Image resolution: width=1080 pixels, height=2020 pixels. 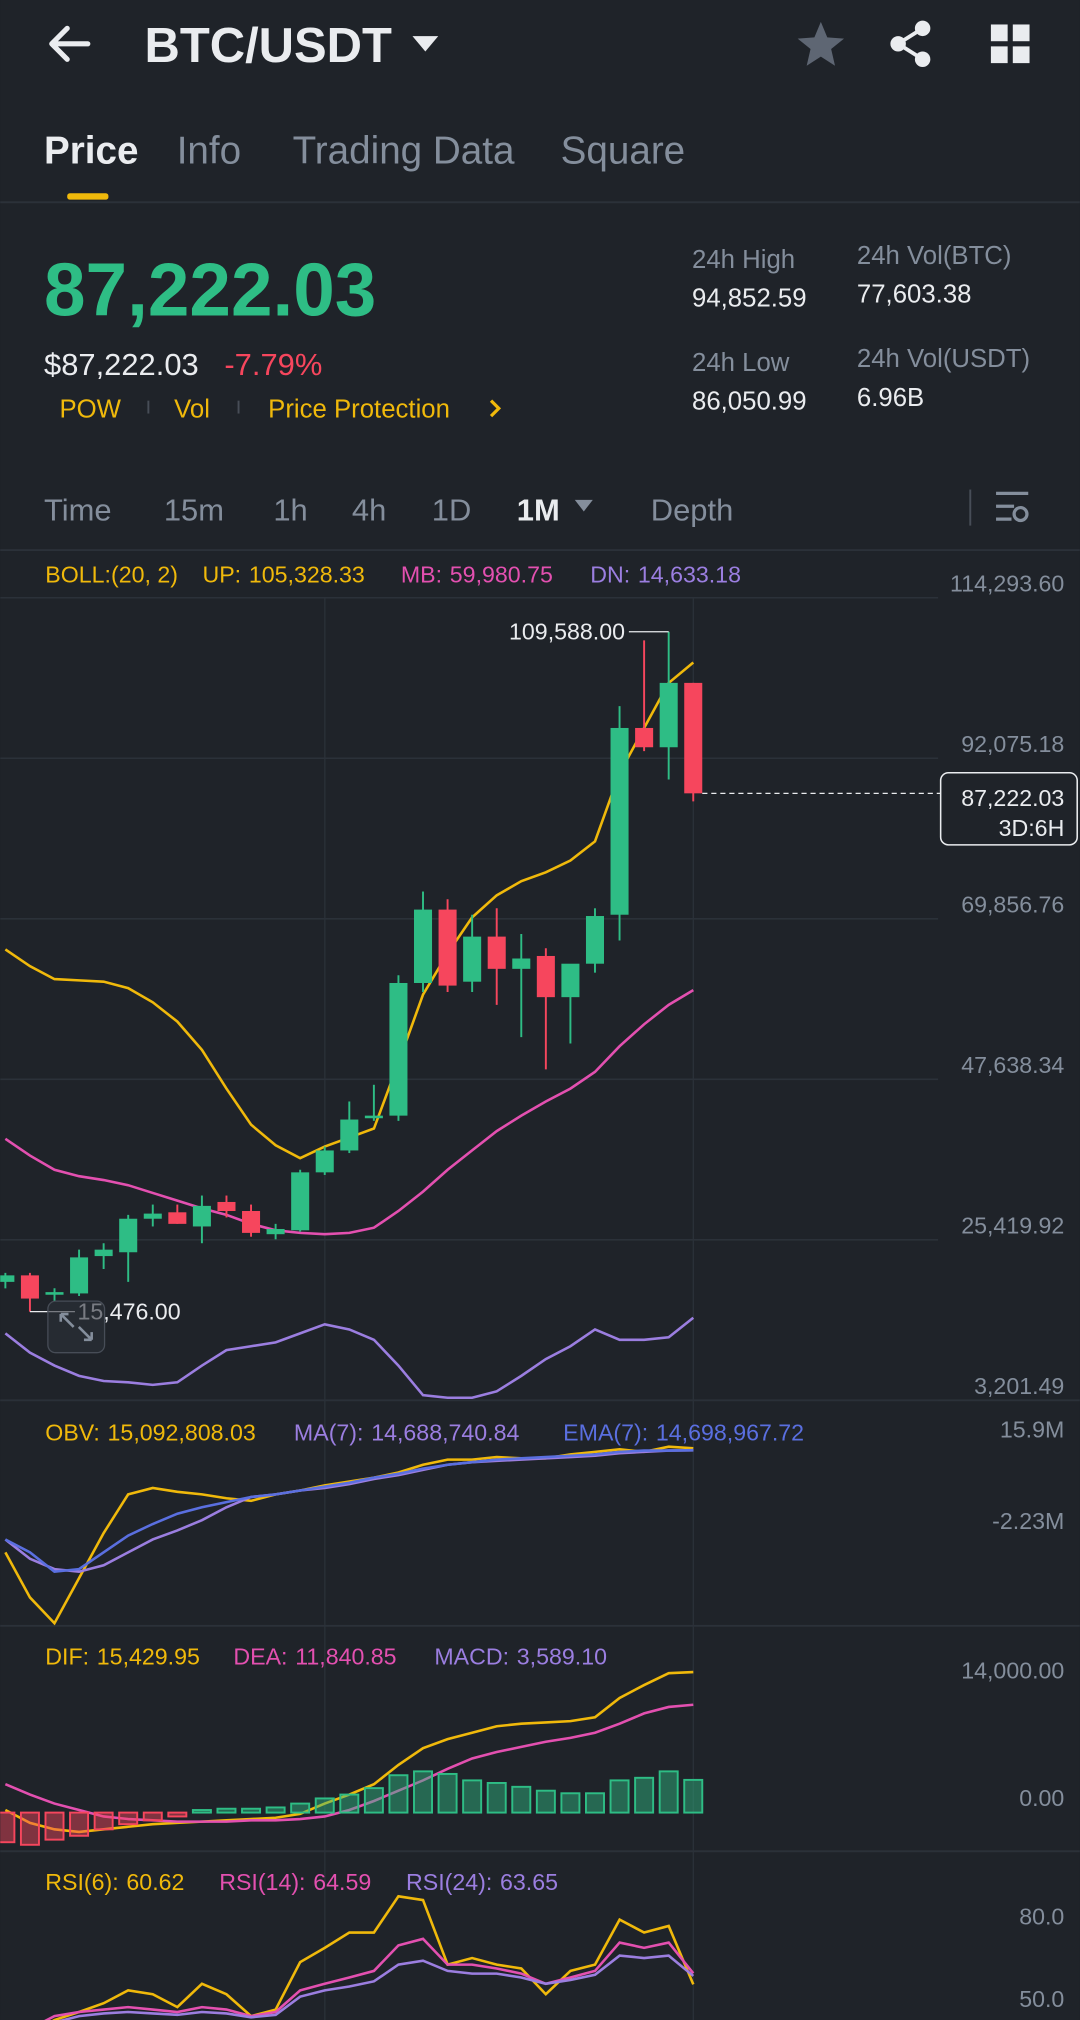 I want to click on interval: Depth, so click(x=692, y=509).